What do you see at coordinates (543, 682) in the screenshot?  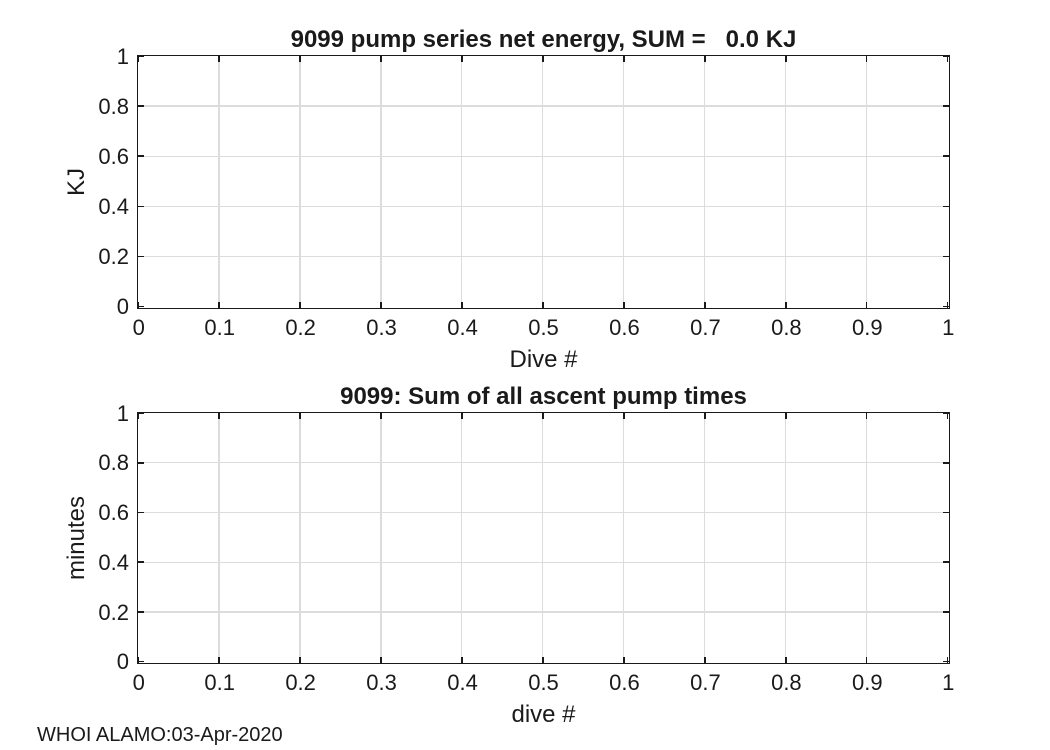 I see `x-tick-label: 0.5` at bounding box center [543, 682].